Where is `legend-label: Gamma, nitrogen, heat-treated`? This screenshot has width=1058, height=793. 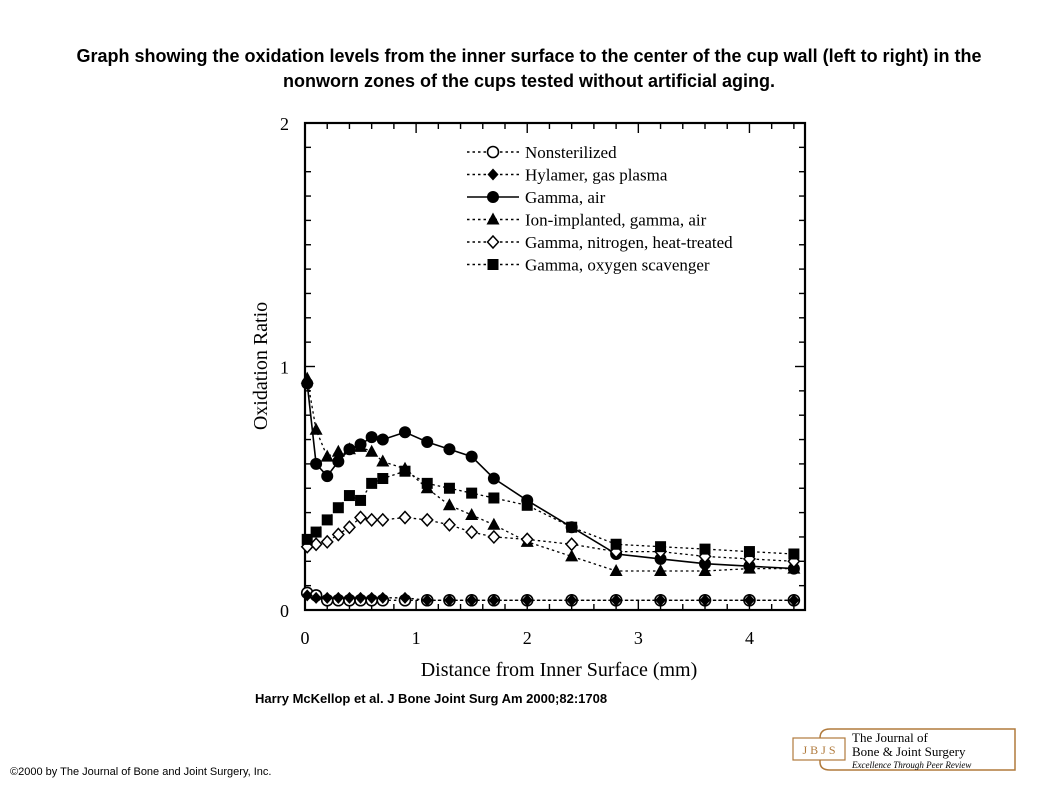
legend-label: Gamma, nitrogen, heat-treated is located at coordinates (629, 242).